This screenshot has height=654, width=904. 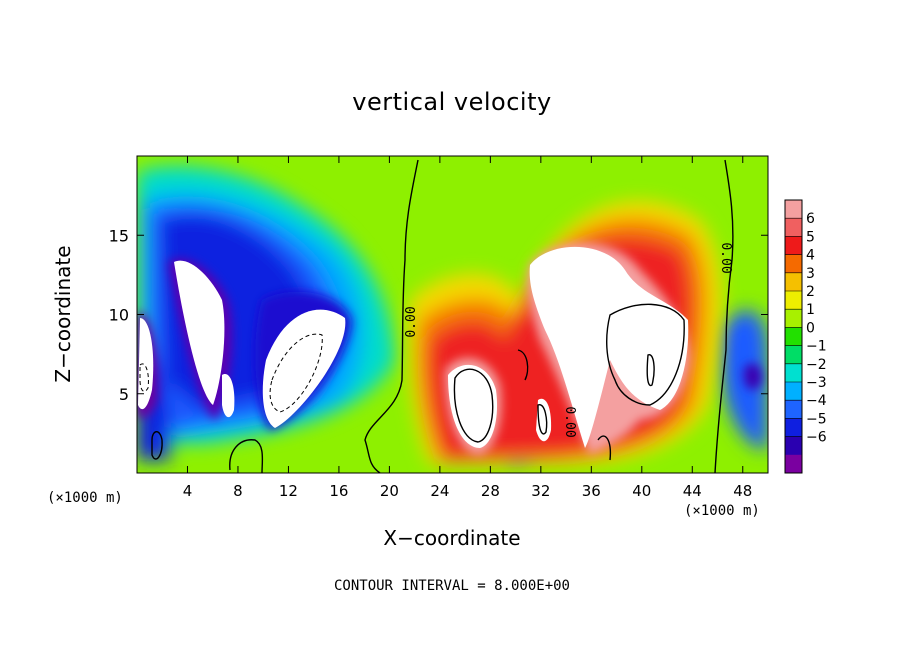 What do you see at coordinates (816, 401) in the screenshot?
I see `colorbar-tick-label: −4` at bounding box center [816, 401].